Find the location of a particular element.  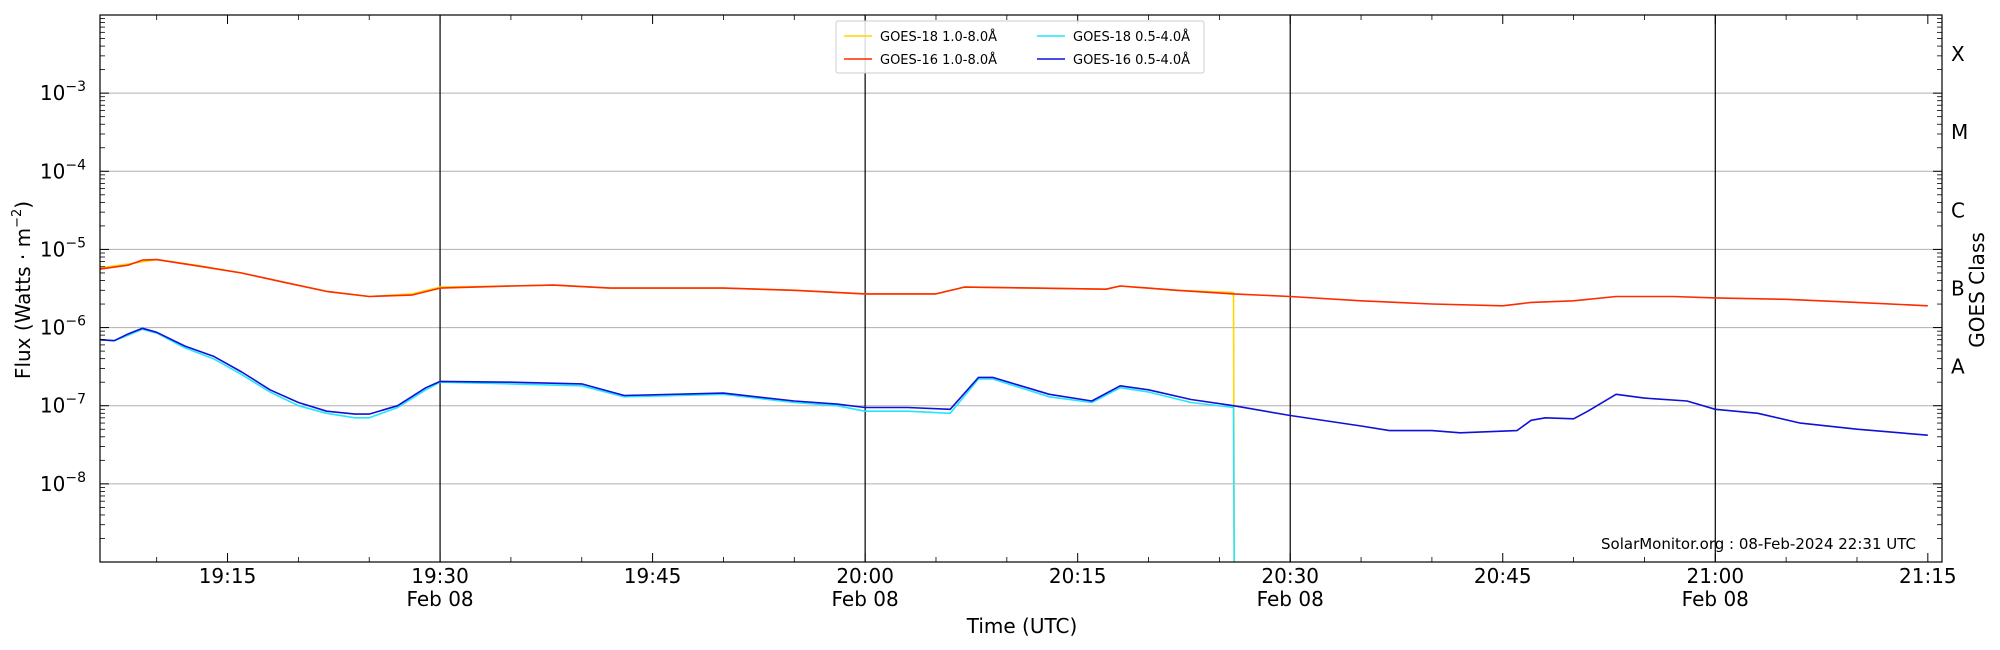

y-tick-label-4: 10⁻⁴ is located at coordinates (63, 170).